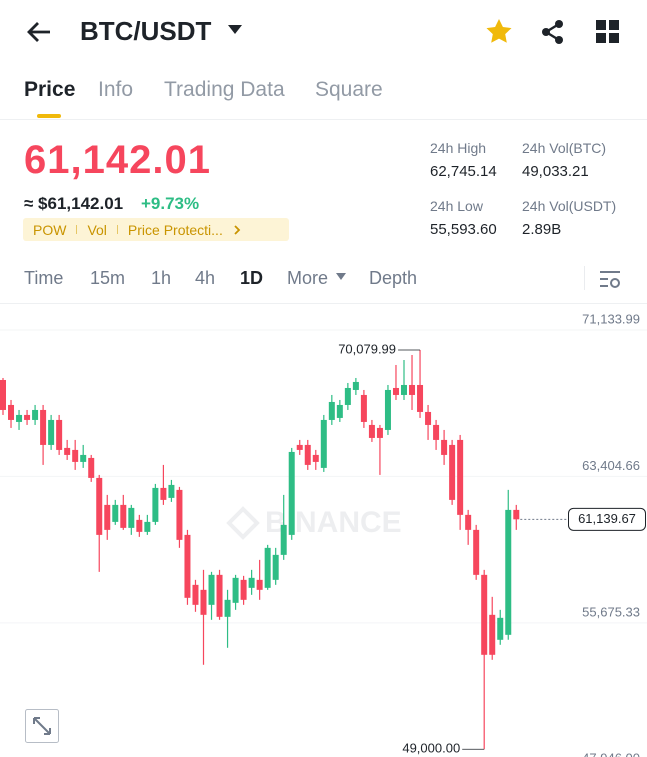 The width and height of the screenshot is (647, 757). I want to click on pair-caret, so click(235, 30).